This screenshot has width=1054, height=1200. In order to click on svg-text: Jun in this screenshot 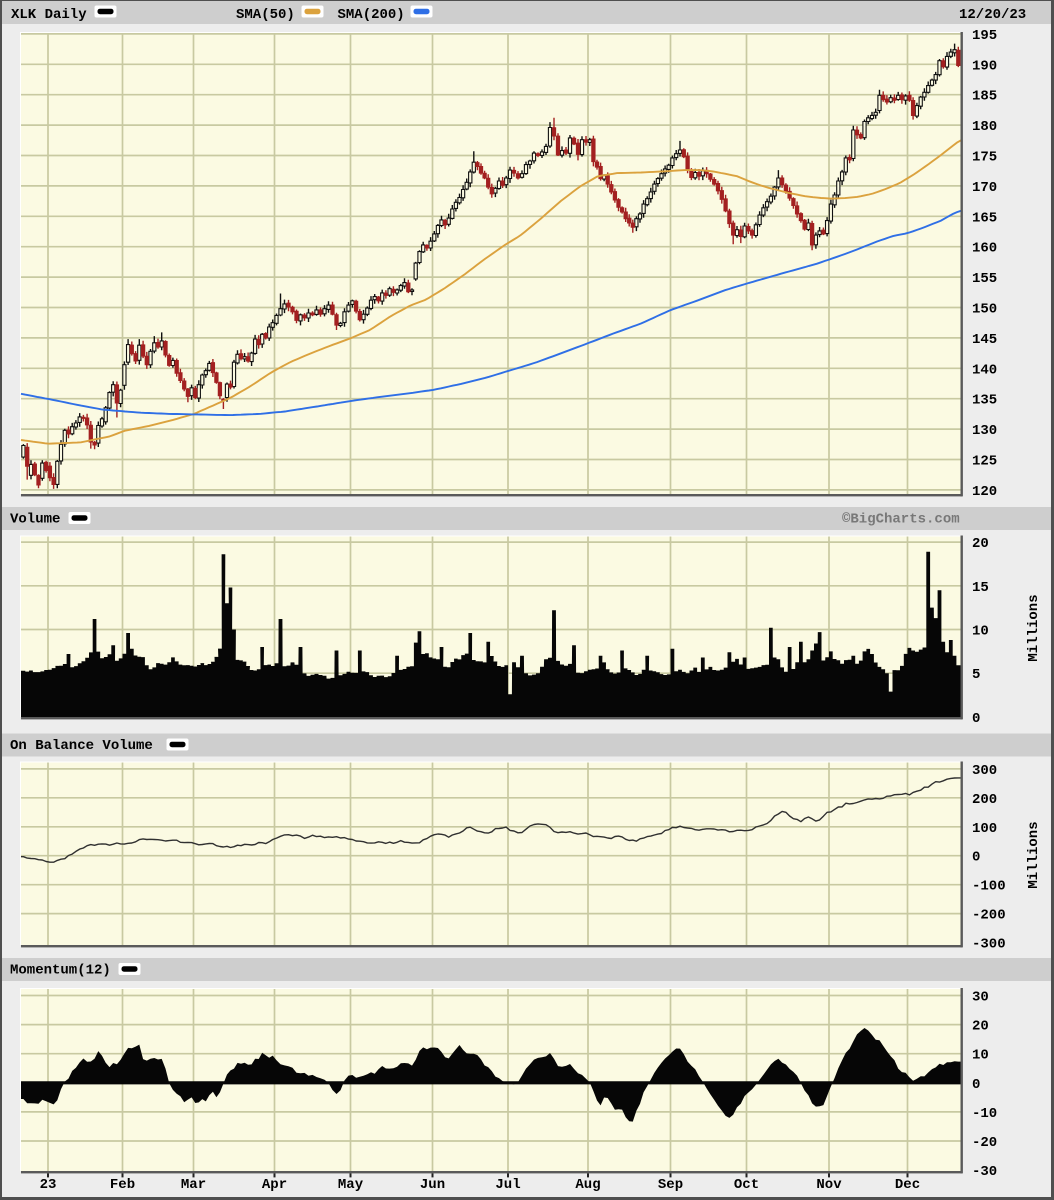, I will do `click(432, 1185)`.